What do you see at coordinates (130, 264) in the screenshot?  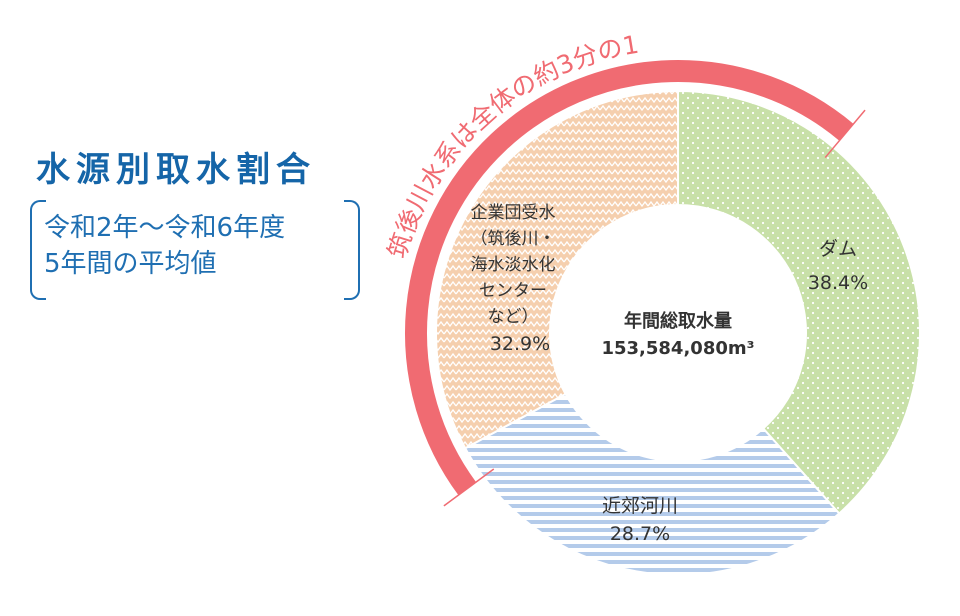 I see `period-line-2: 5年間の平均値` at bounding box center [130, 264].